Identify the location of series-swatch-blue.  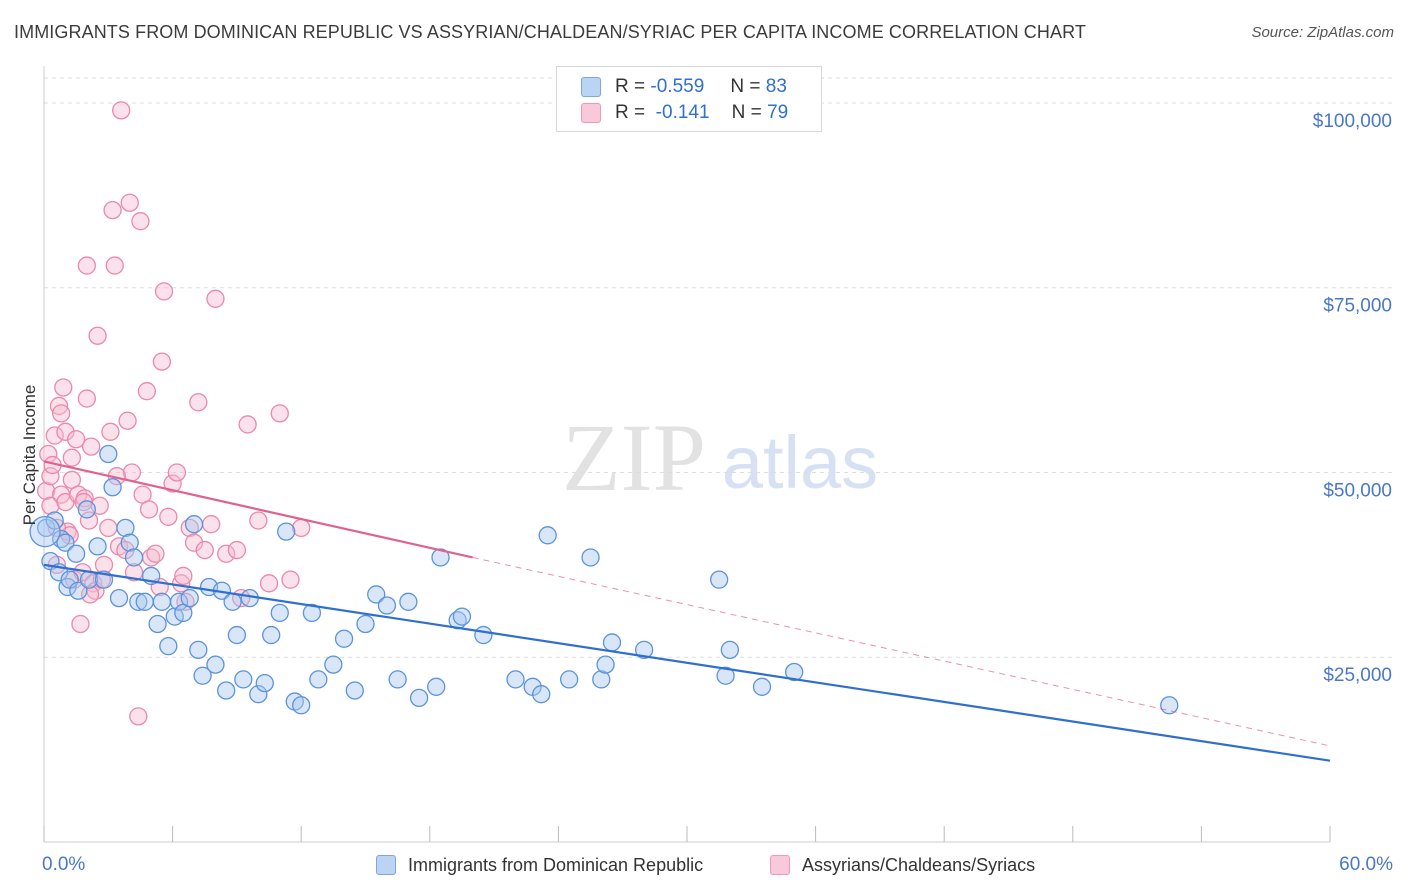
(386, 865).